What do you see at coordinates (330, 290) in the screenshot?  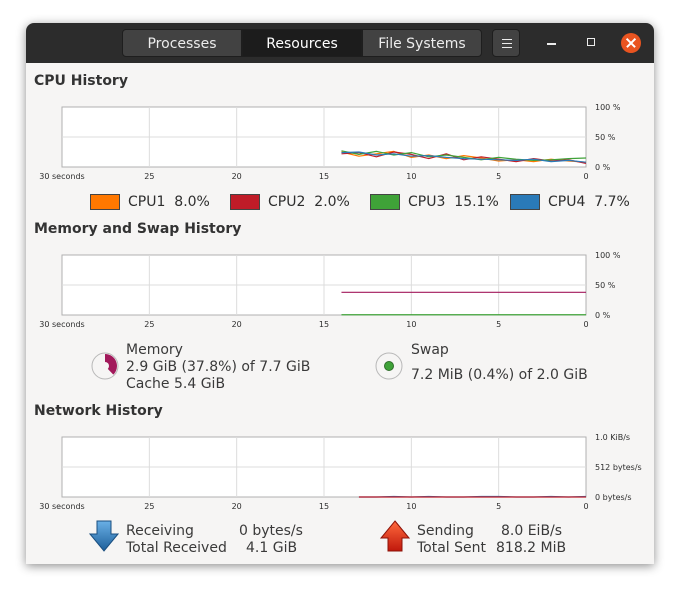 I see `memory-history-graph: 30 seconds 25 20 15 10 5 0 100 % 50 % 0 %` at bounding box center [330, 290].